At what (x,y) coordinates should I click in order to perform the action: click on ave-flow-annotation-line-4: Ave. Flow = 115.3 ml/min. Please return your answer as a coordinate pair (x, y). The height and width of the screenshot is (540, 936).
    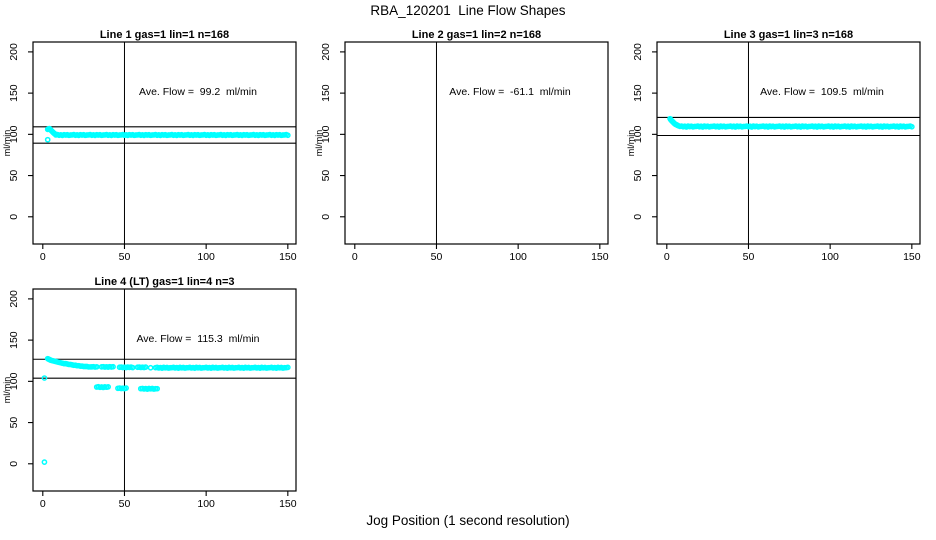
    Looking at the image, I should click on (198, 339).